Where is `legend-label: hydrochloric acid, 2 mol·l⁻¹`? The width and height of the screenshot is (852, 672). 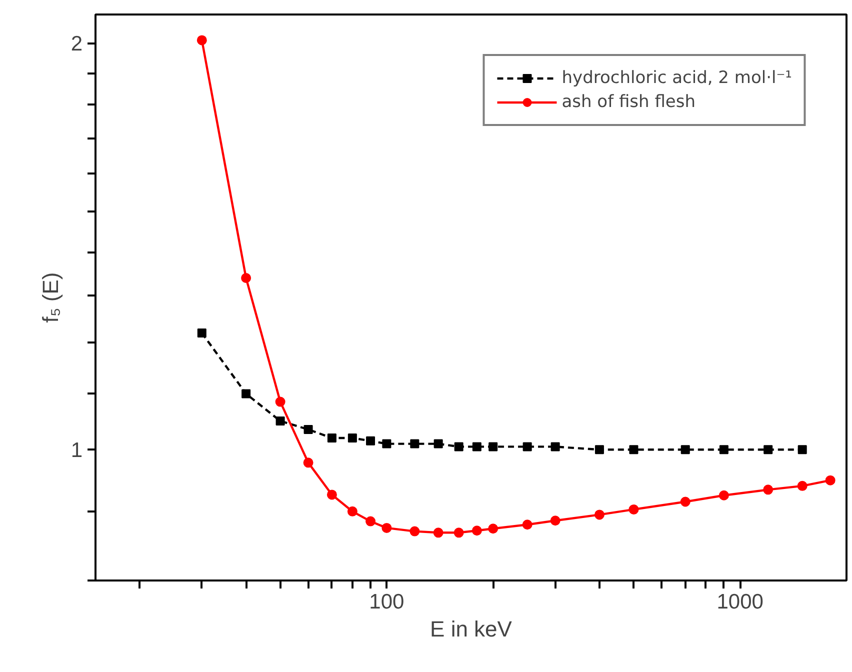
legend-label: hydrochloric acid, 2 mol·l⁻¹ is located at coordinates (677, 78).